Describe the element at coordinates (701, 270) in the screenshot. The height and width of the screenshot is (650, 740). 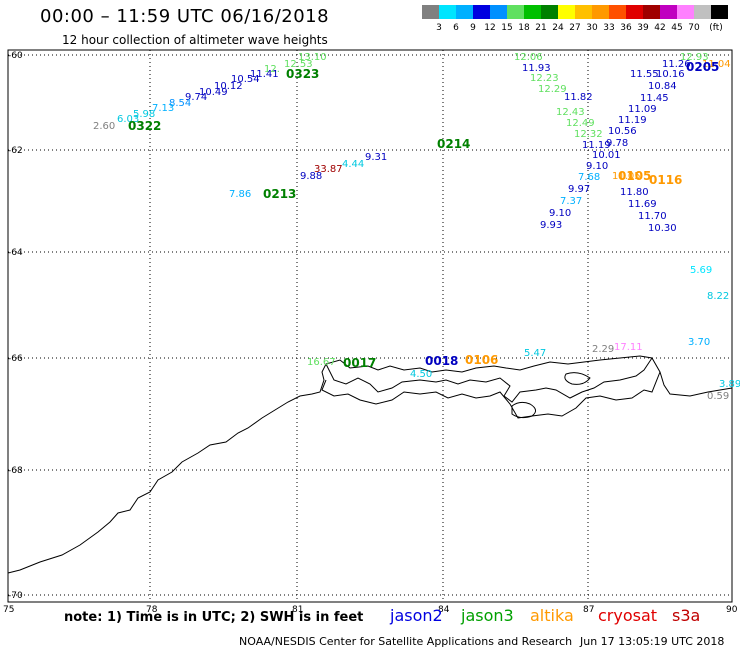
I see `swh-value: 5.69` at that location.